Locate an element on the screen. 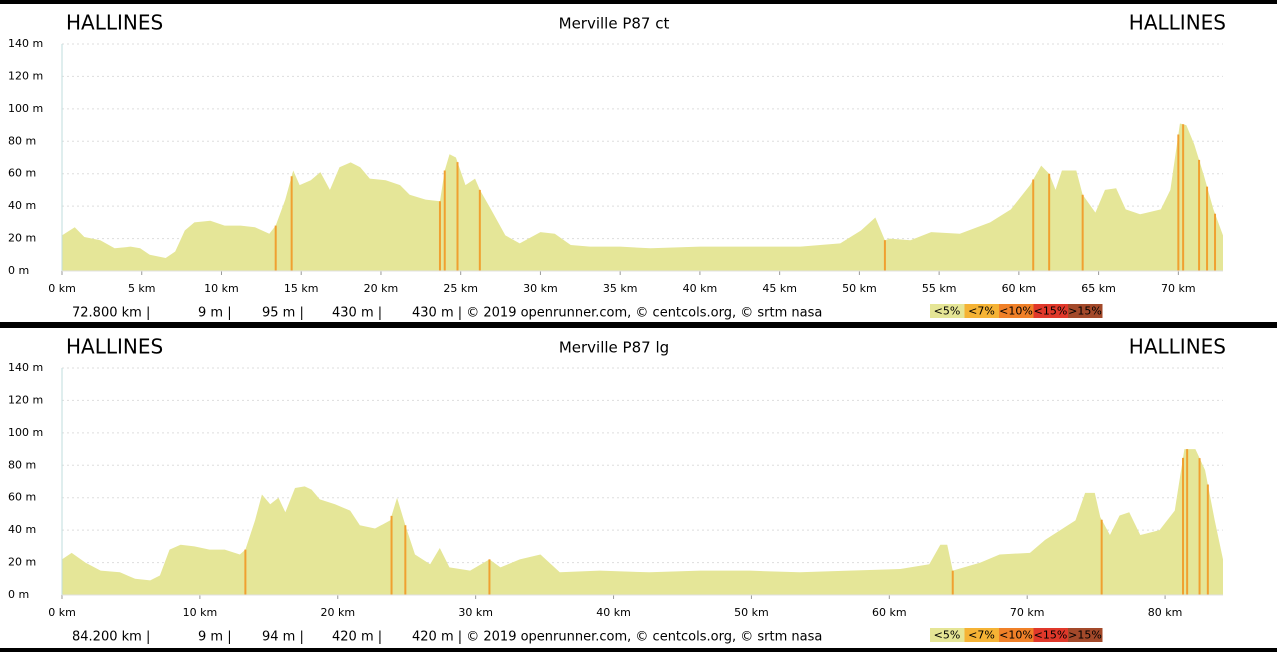  chart-title: Merville P87 lg is located at coordinates (614, 348).